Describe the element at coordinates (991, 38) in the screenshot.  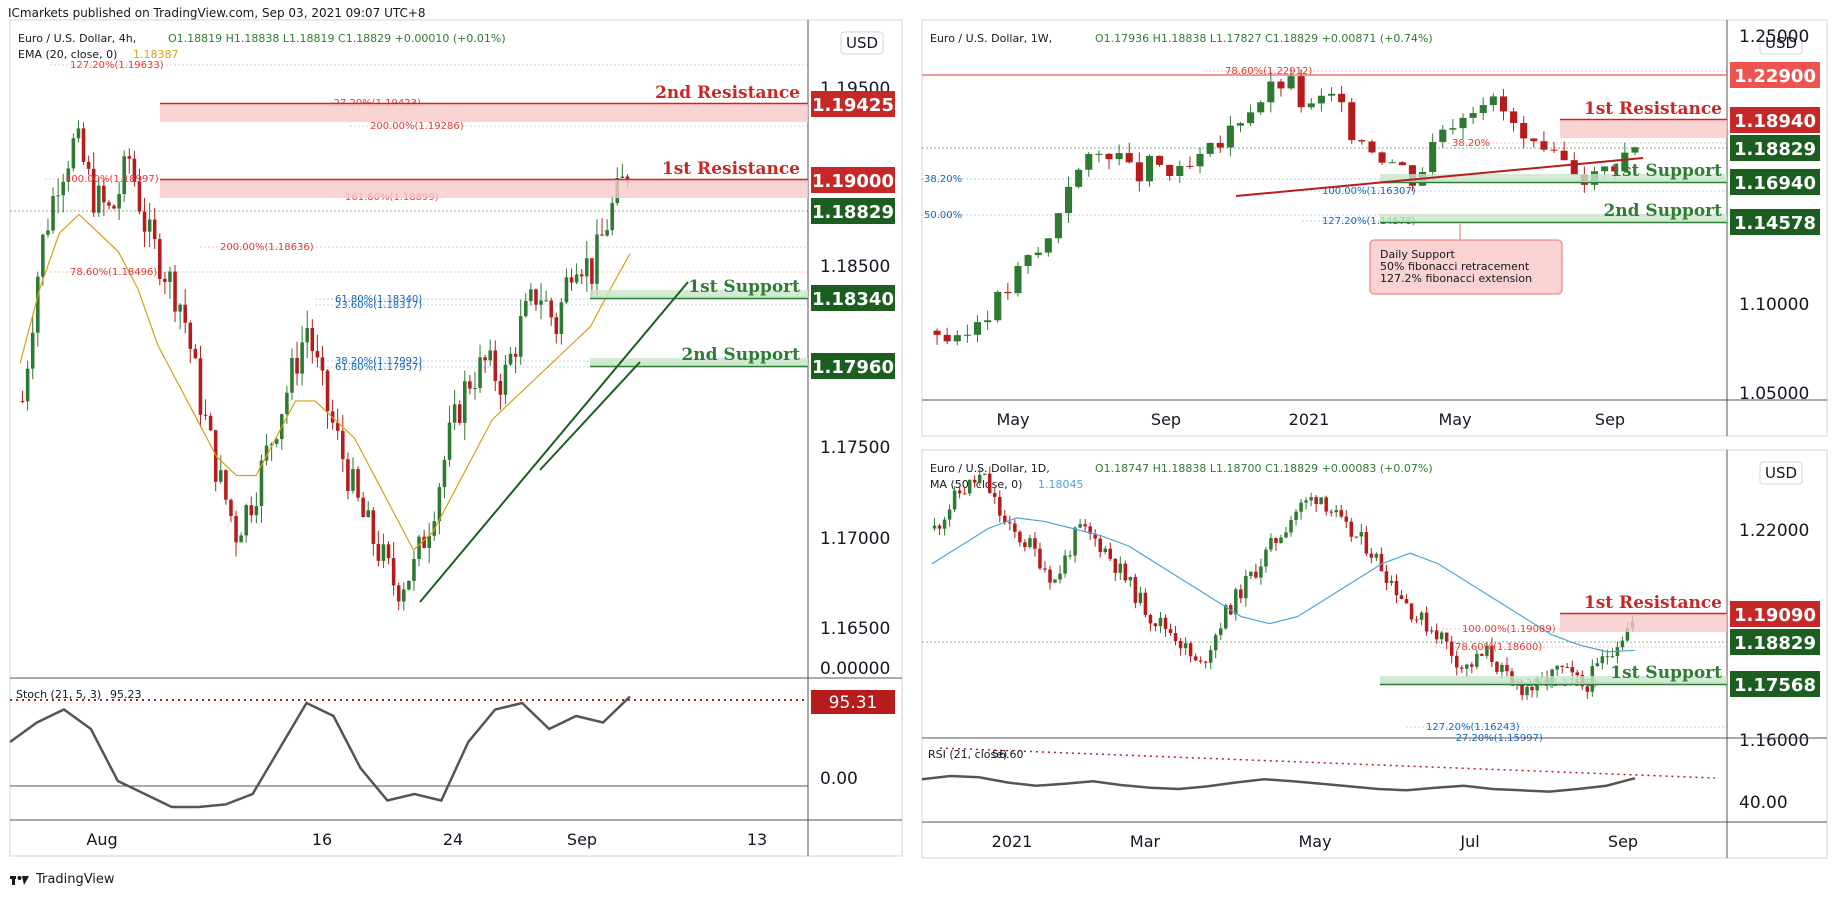
I see `chart-title: Euro / U.S. Dollar, 1W,` at that location.